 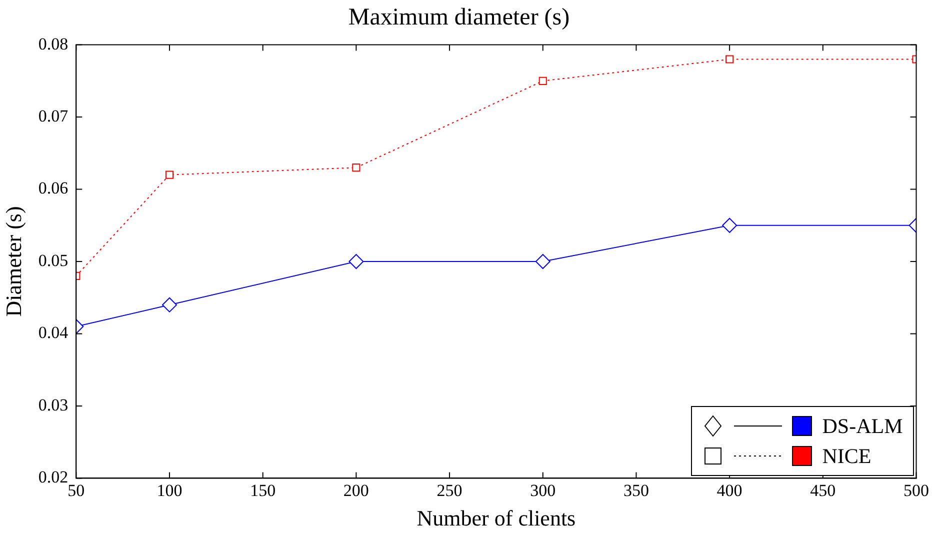 I want to click on x-tick-label: 400, so click(x=729, y=490).